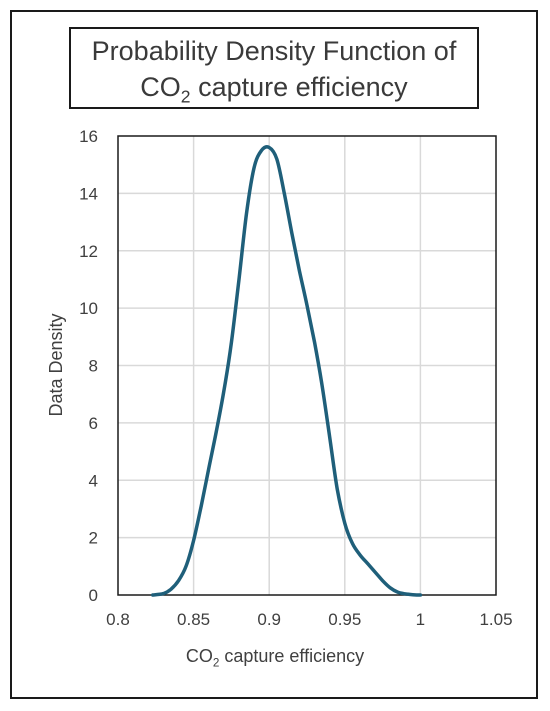  What do you see at coordinates (118, 619) in the screenshot?
I see `x-tick-label: 0.8` at bounding box center [118, 619].